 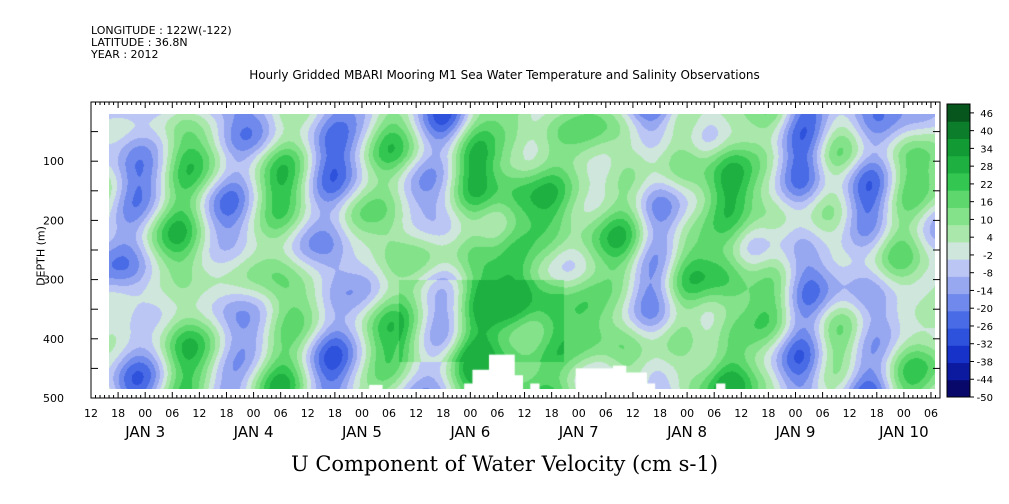 I want to click on longitude-label: LONGITUDE : 122W(-122), so click(x=161, y=30).